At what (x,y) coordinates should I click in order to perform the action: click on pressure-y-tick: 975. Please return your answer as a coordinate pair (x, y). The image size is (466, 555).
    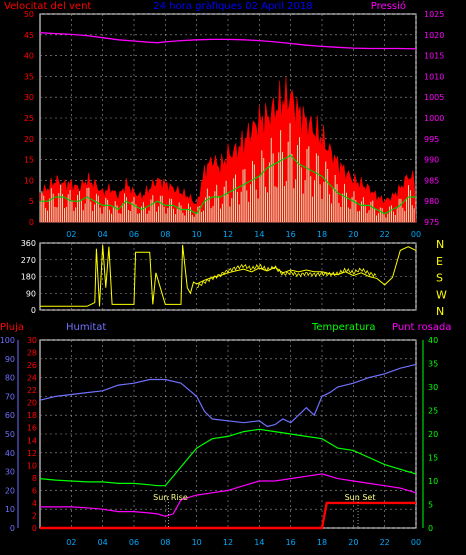
    Looking at the image, I should click on (431, 222).